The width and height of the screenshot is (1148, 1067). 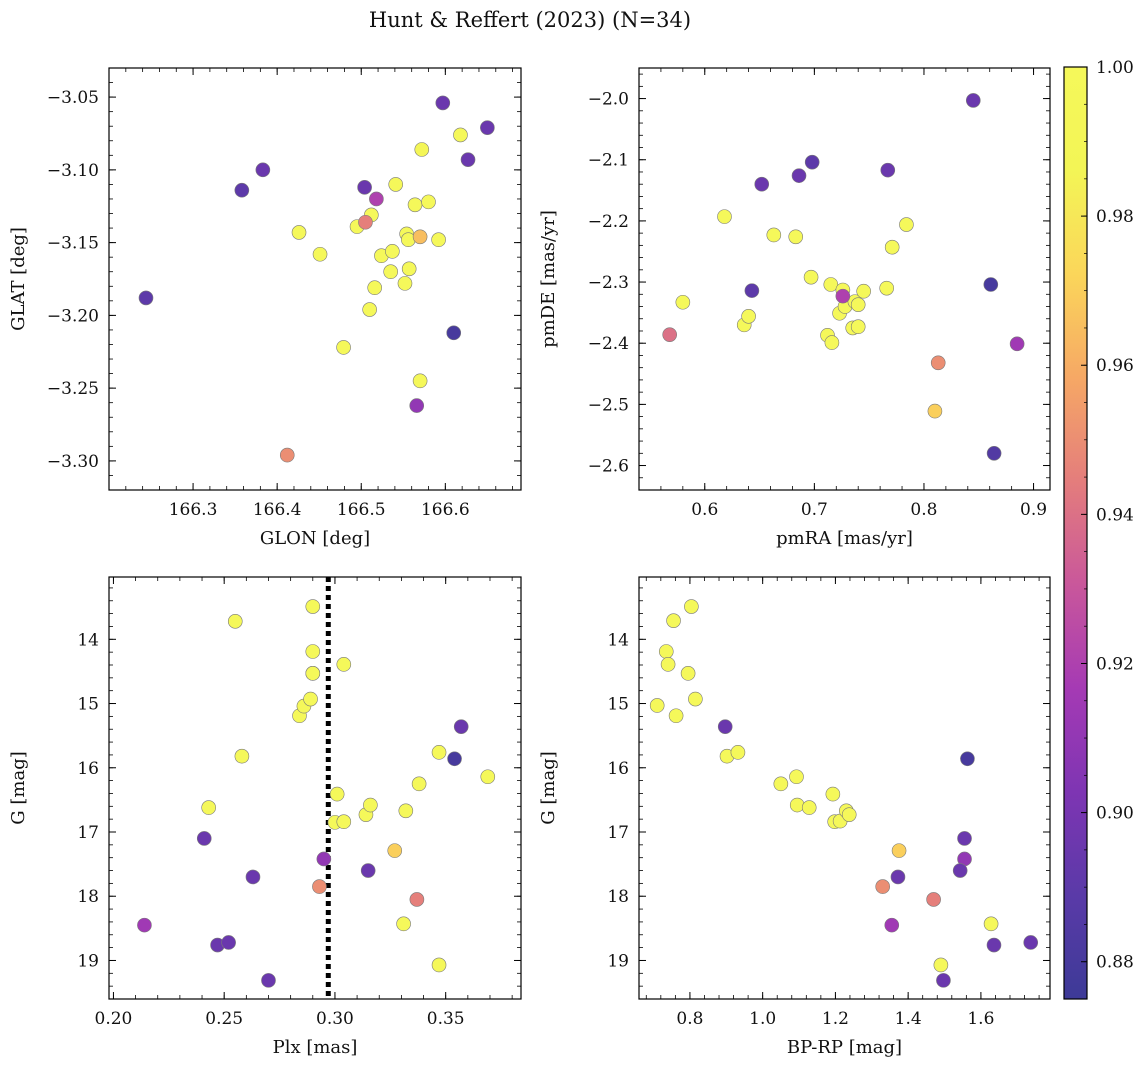 I want to click on y-tick-label: 17, so click(x=618, y=833).